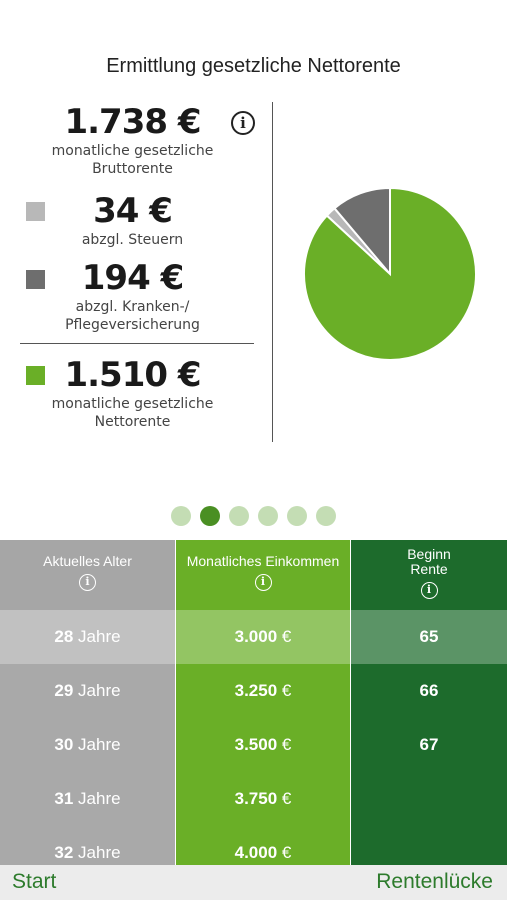 The width and height of the screenshot is (507, 900). I want to click on rente-cell: 65, so click(429, 636).